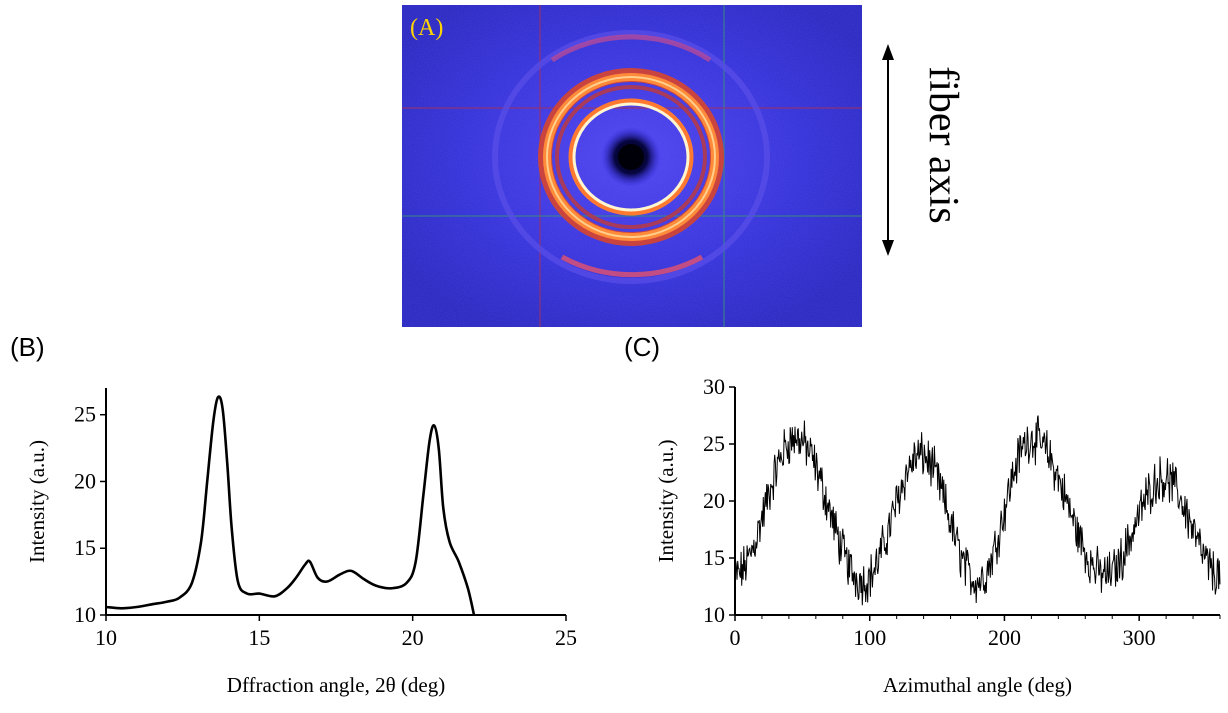  Describe the element at coordinates (413, 637) in the screenshot. I see `x-tick-label: 20` at that location.